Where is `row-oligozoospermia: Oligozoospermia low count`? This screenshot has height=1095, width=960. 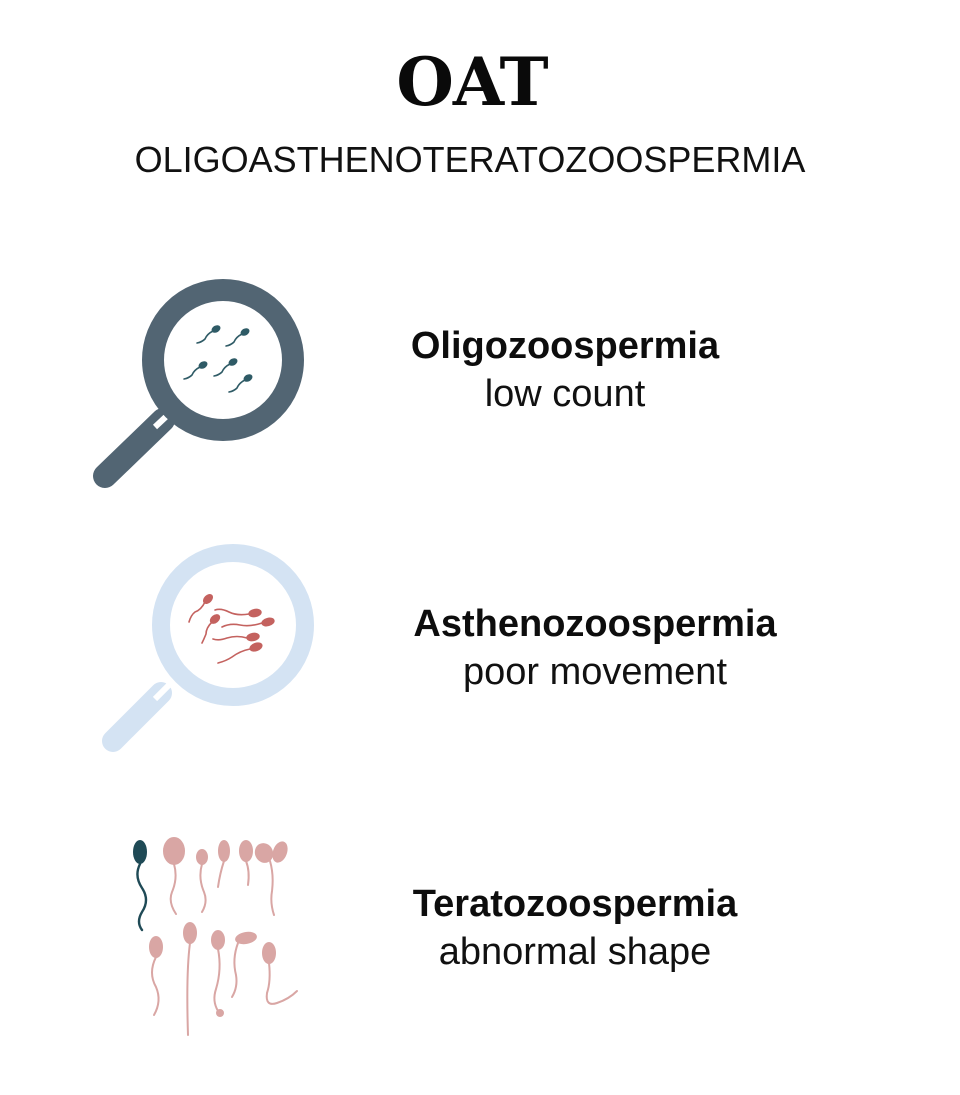
row-oligozoospermia: Oligozoospermia low count is located at coordinates (565, 370).